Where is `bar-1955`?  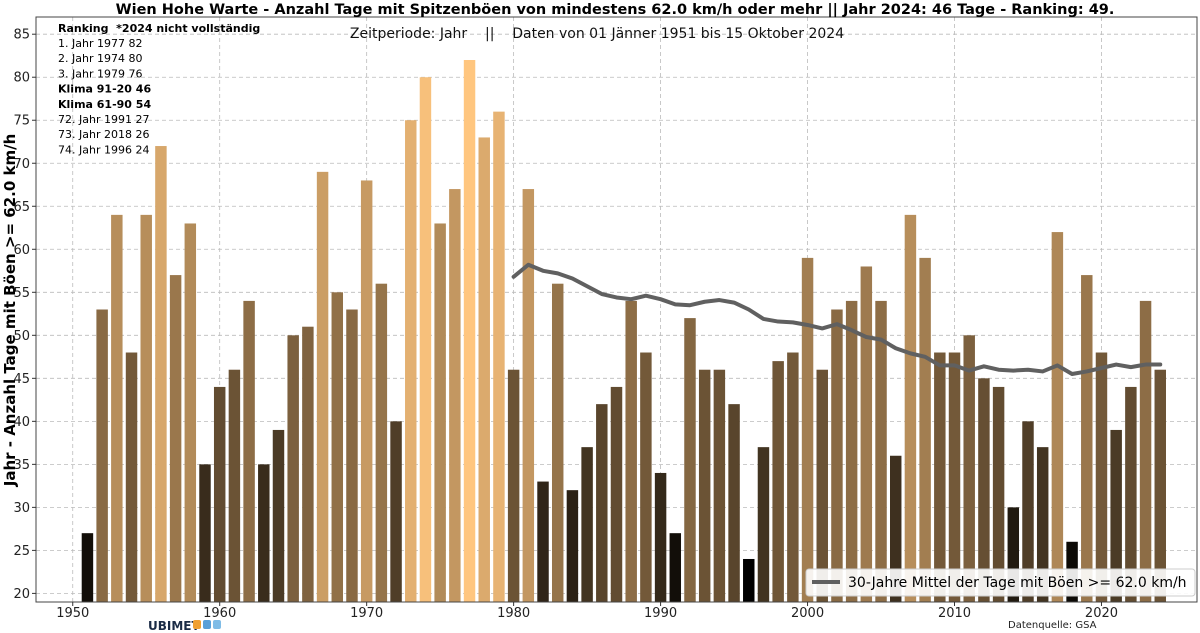 bar-1955 is located at coordinates (146, 408).